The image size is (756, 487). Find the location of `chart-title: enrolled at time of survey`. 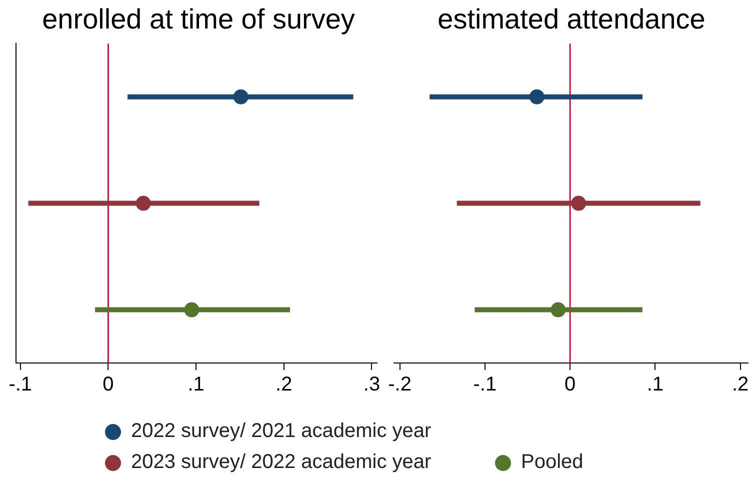

chart-title: enrolled at time of survey is located at coordinates (198, 19).